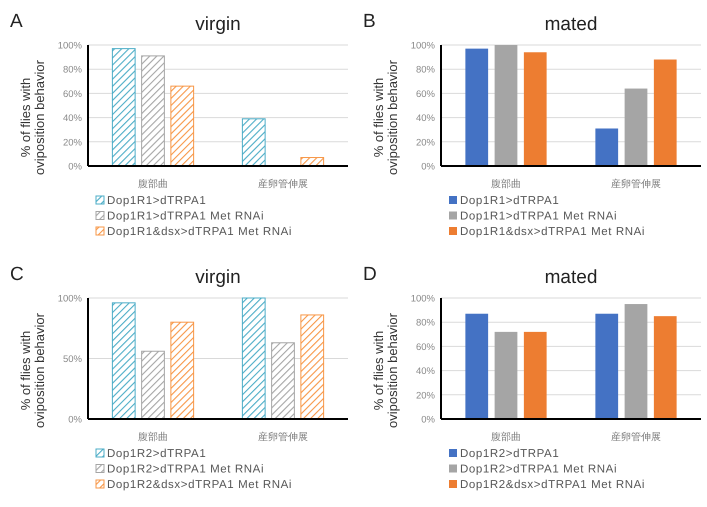  Describe the element at coordinates (17, 274) in the screenshot. I see `text: C` at that location.